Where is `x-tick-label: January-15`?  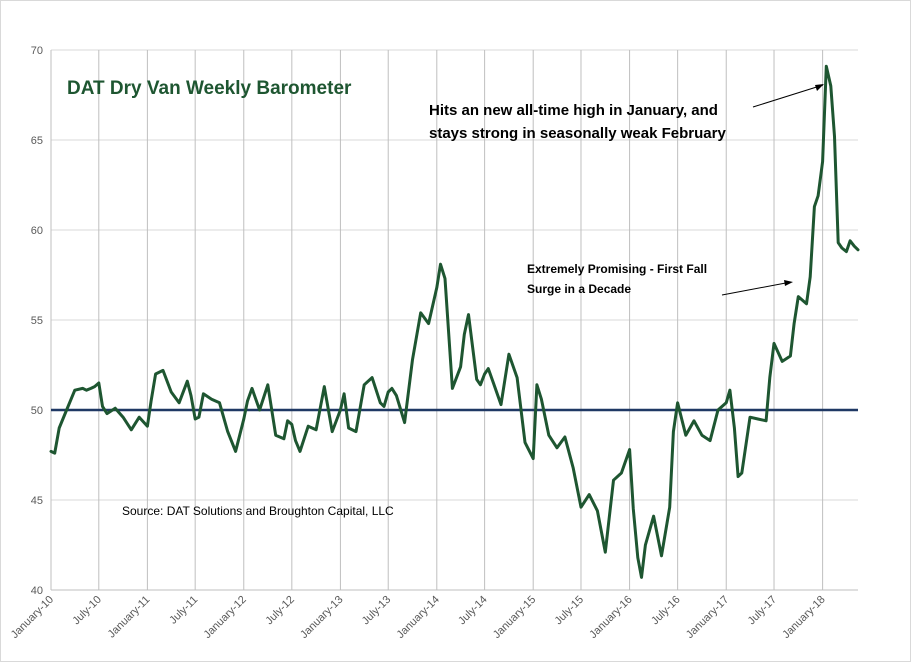 x-tick-label: January-15 is located at coordinates (514, 617).